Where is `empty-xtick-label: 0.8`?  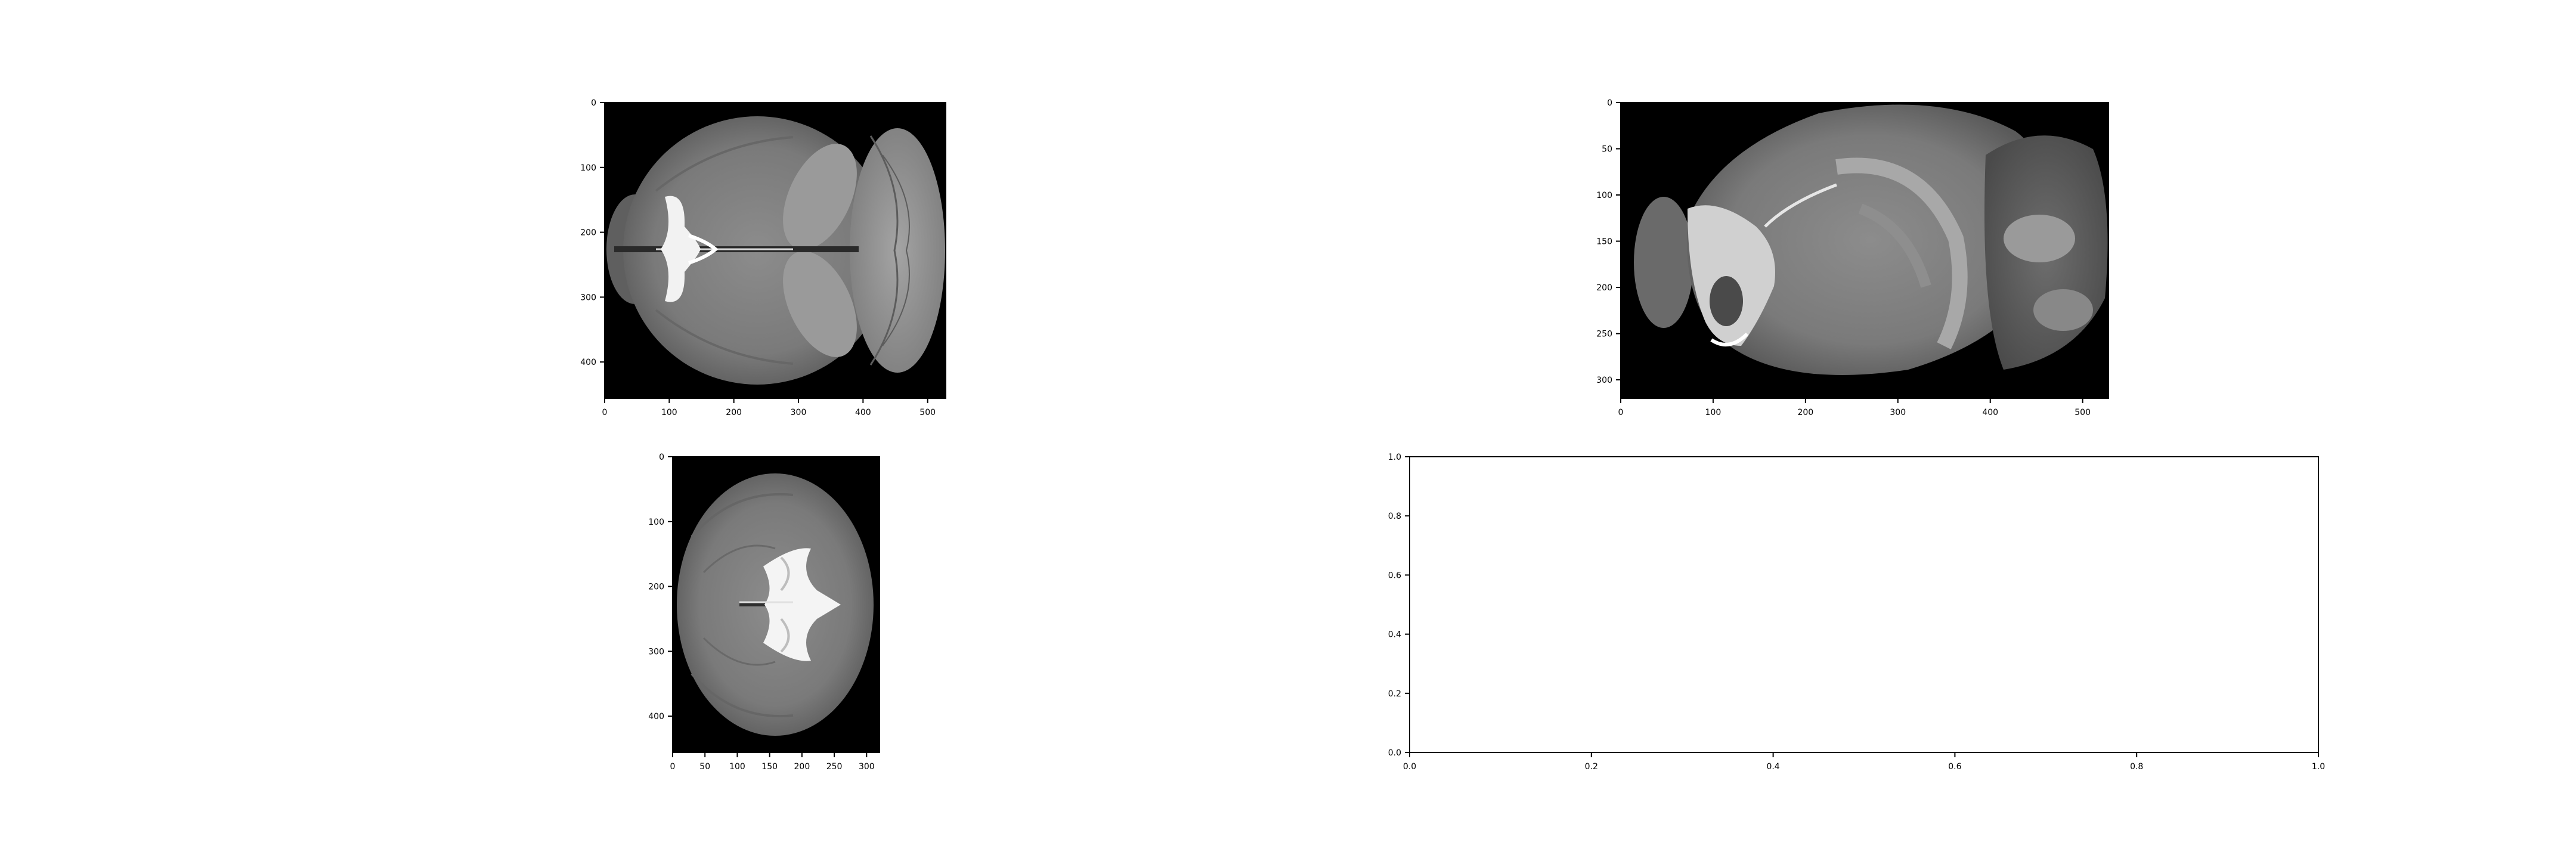 empty-xtick-label: 0.8 is located at coordinates (2137, 767).